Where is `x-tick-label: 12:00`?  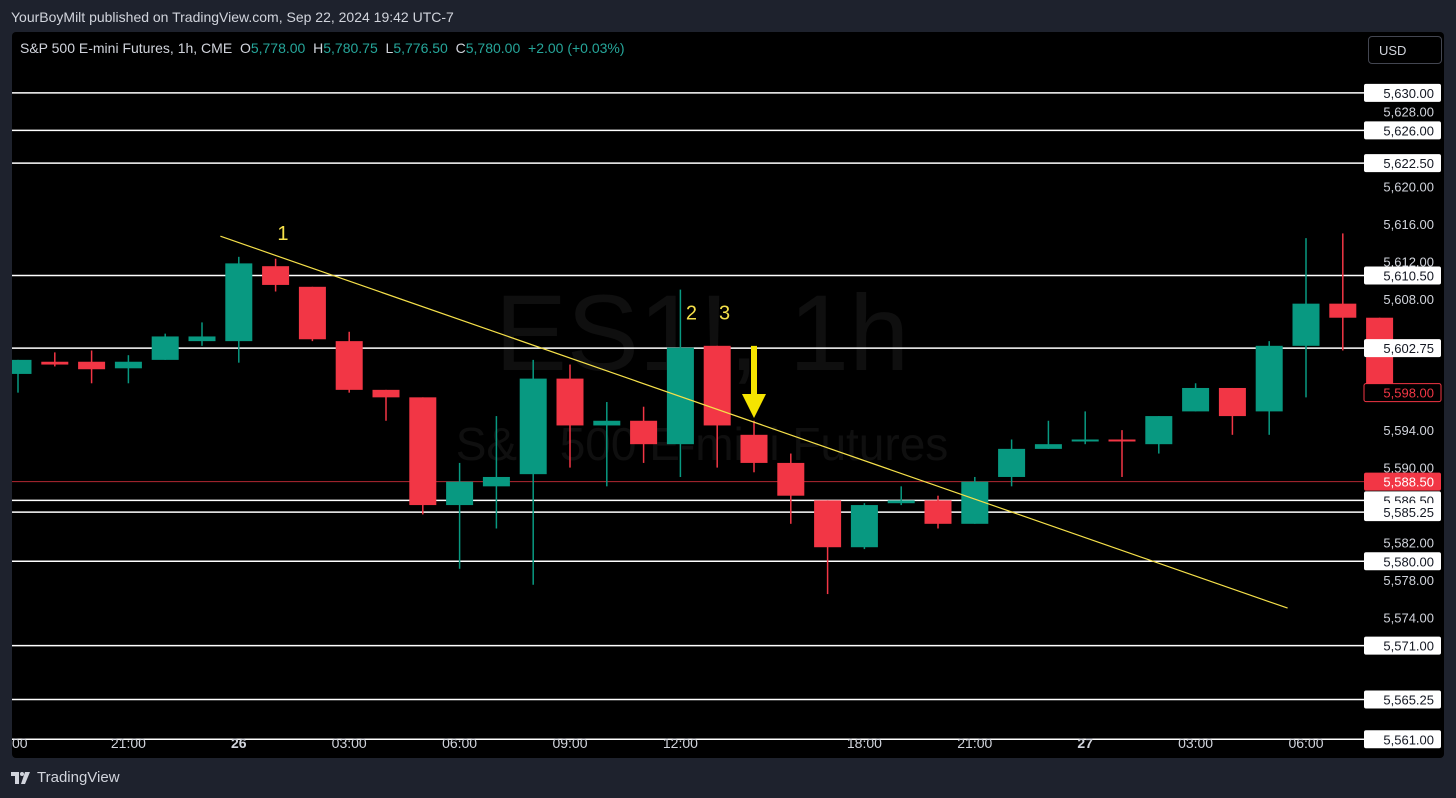 x-tick-label: 12:00 is located at coordinates (680, 743).